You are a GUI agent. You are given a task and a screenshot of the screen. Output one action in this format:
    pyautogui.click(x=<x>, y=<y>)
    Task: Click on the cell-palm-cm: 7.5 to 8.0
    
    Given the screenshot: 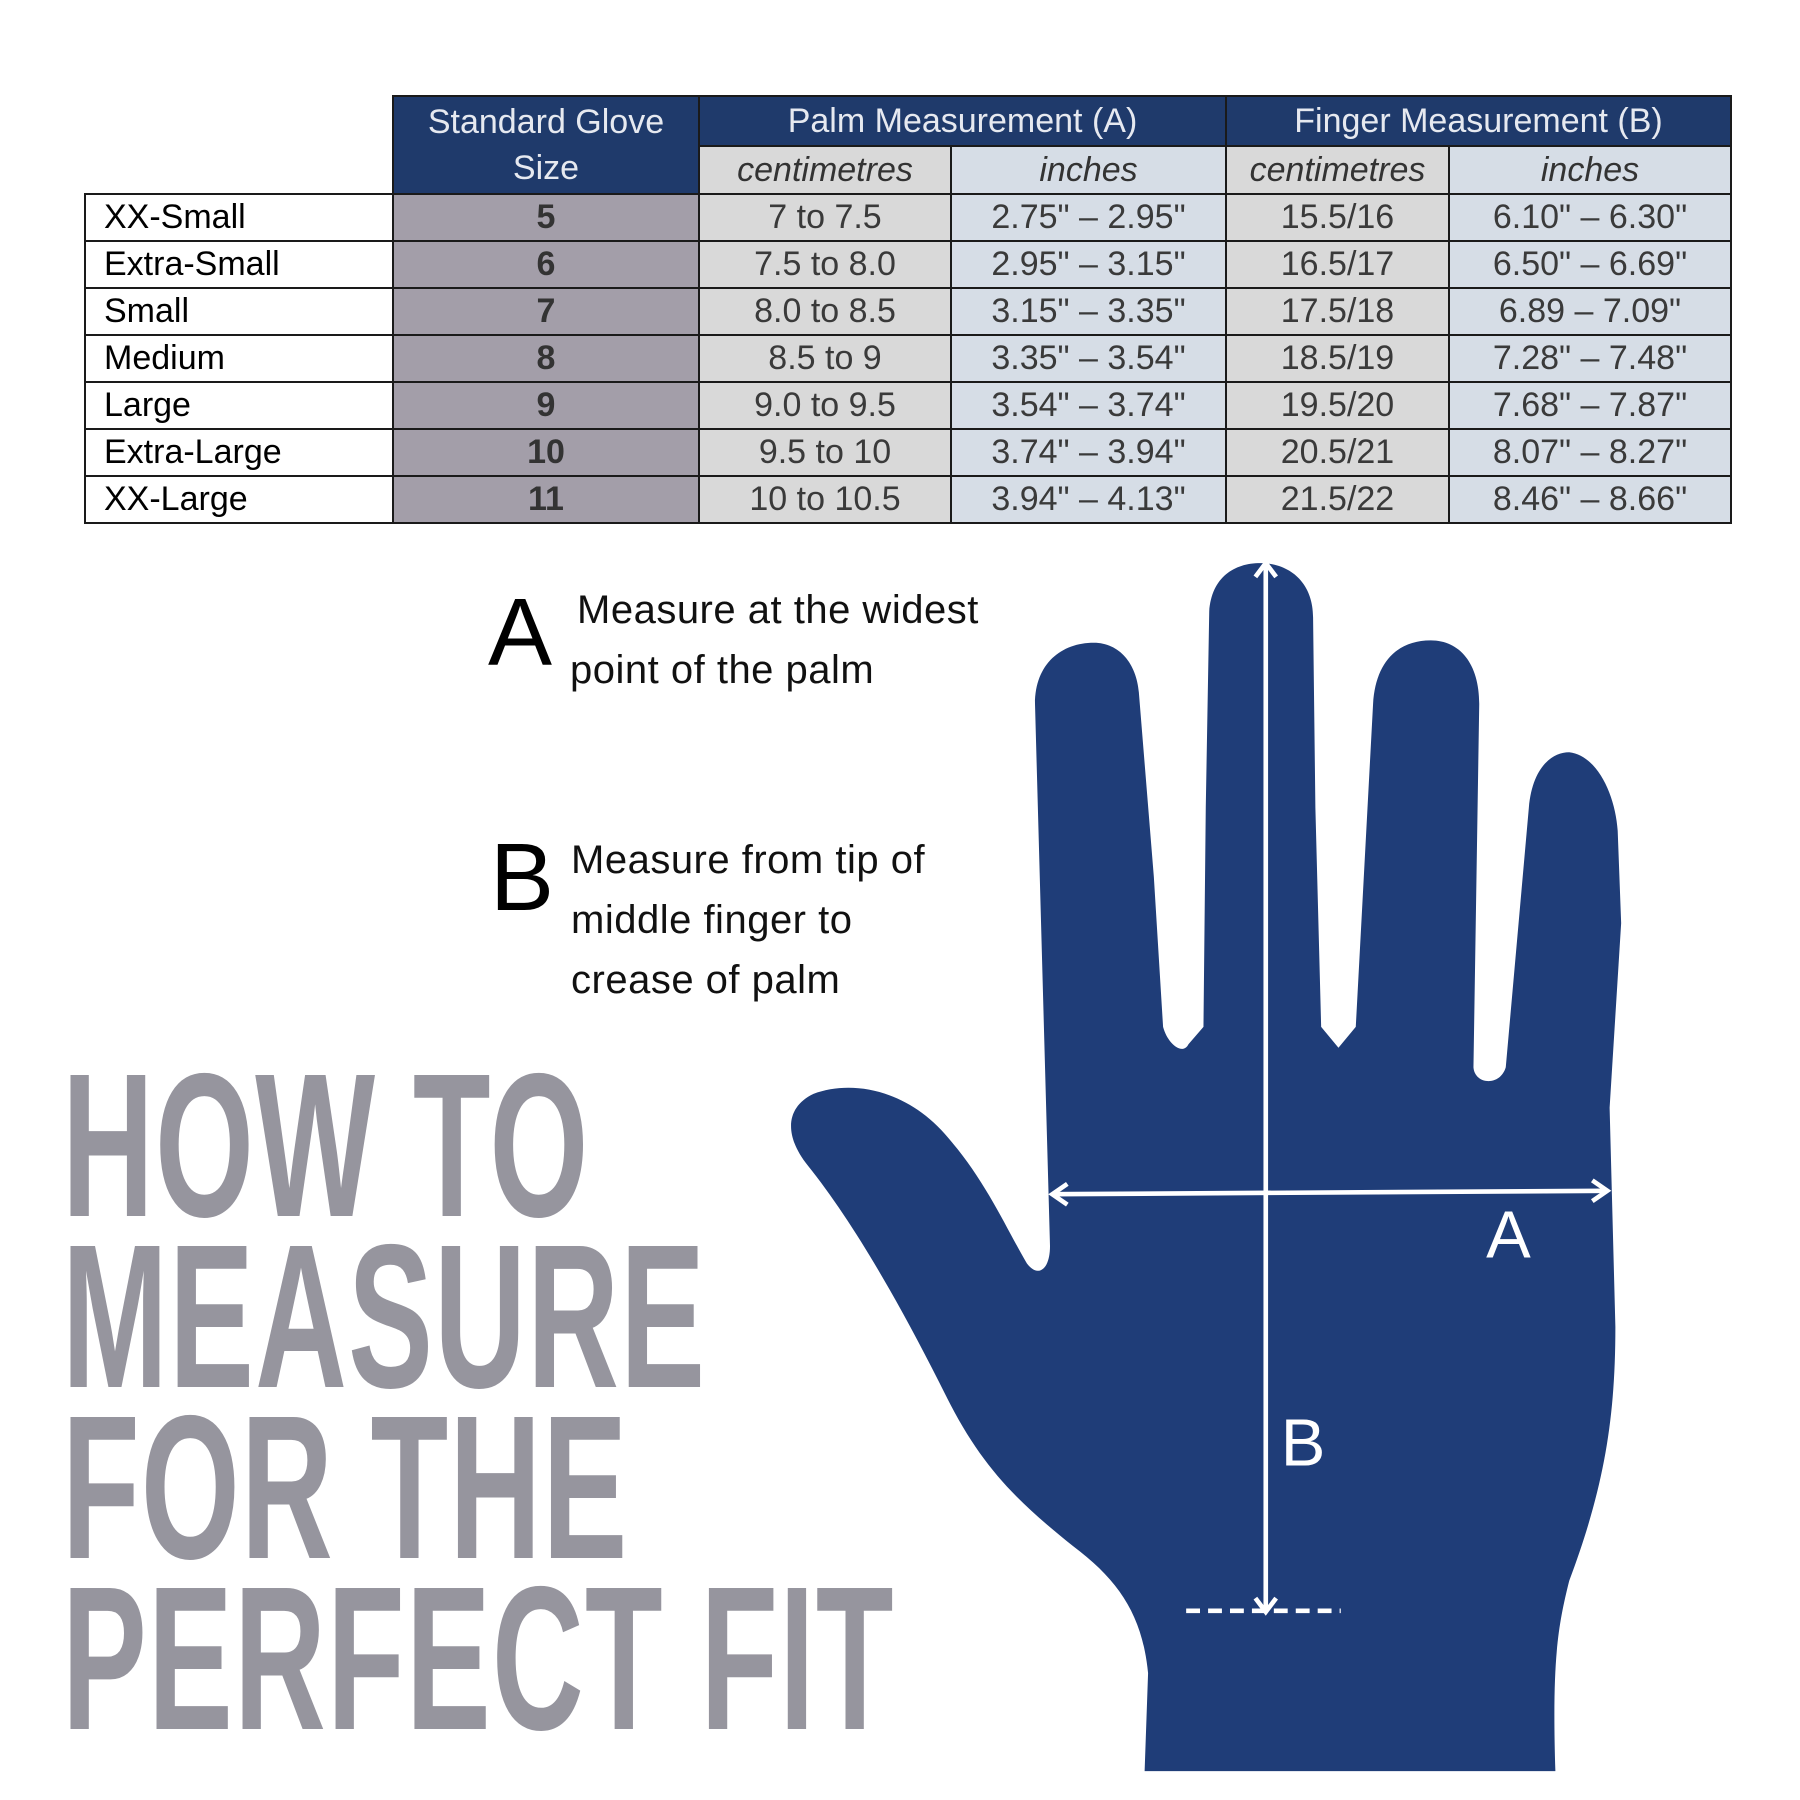 What is the action you would take?
    pyautogui.click(x=825, y=264)
    